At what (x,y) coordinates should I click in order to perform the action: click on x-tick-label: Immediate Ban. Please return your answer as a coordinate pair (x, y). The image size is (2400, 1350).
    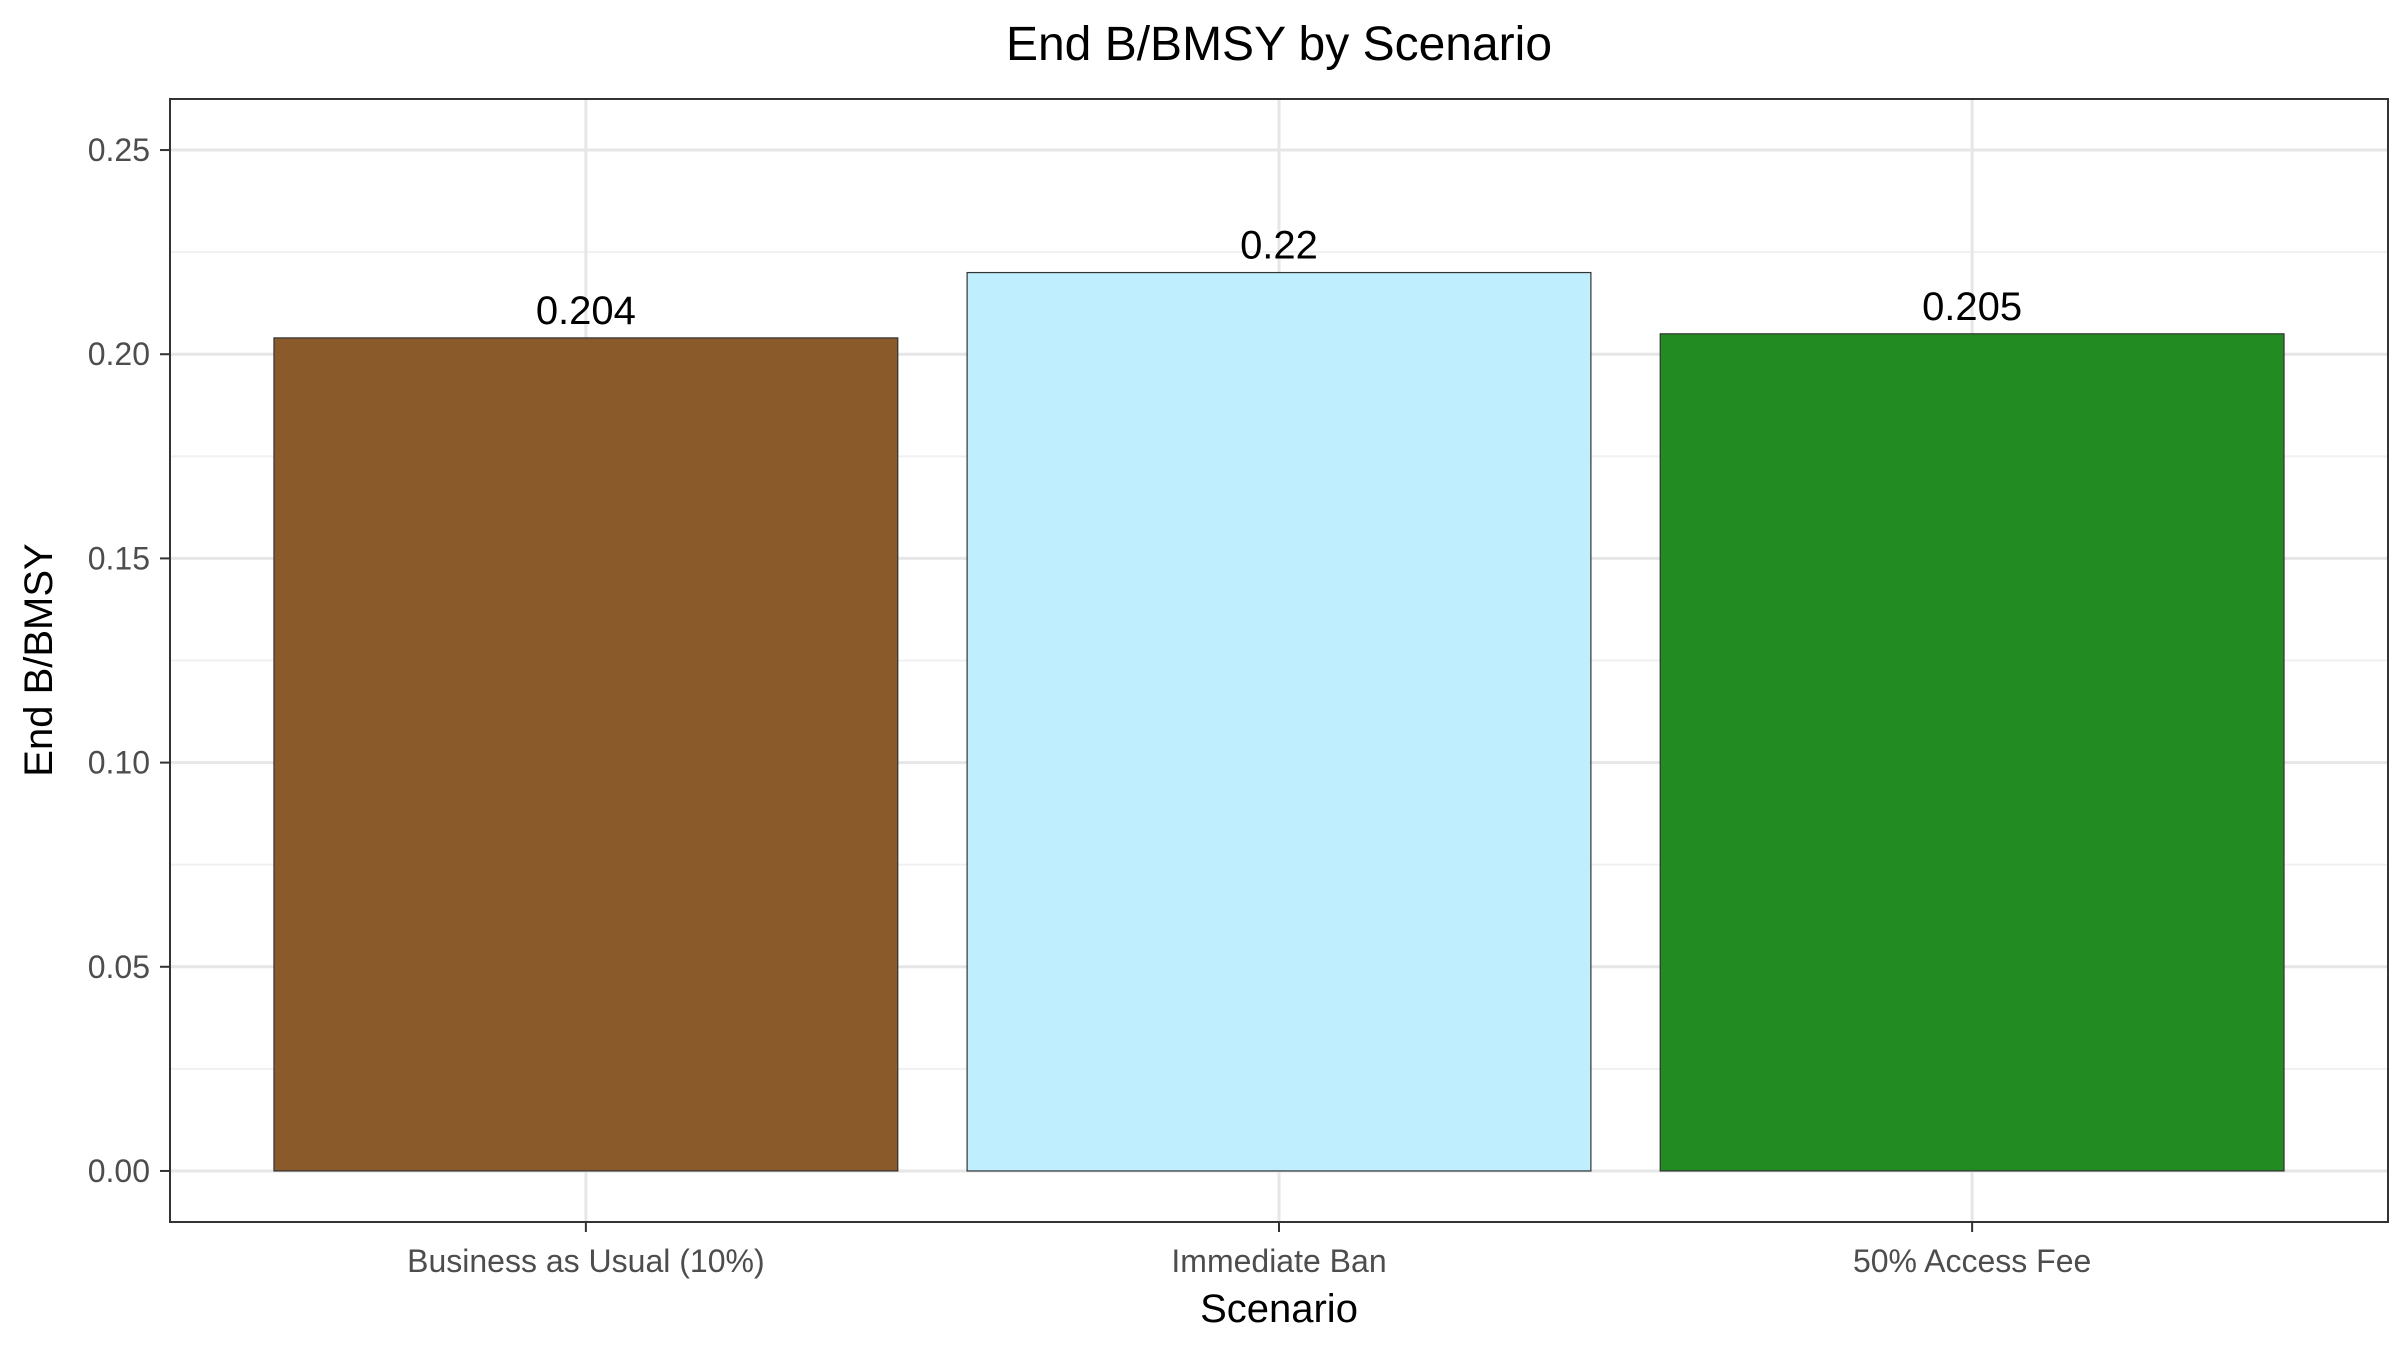
    Looking at the image, I should click on (1278, 1261).